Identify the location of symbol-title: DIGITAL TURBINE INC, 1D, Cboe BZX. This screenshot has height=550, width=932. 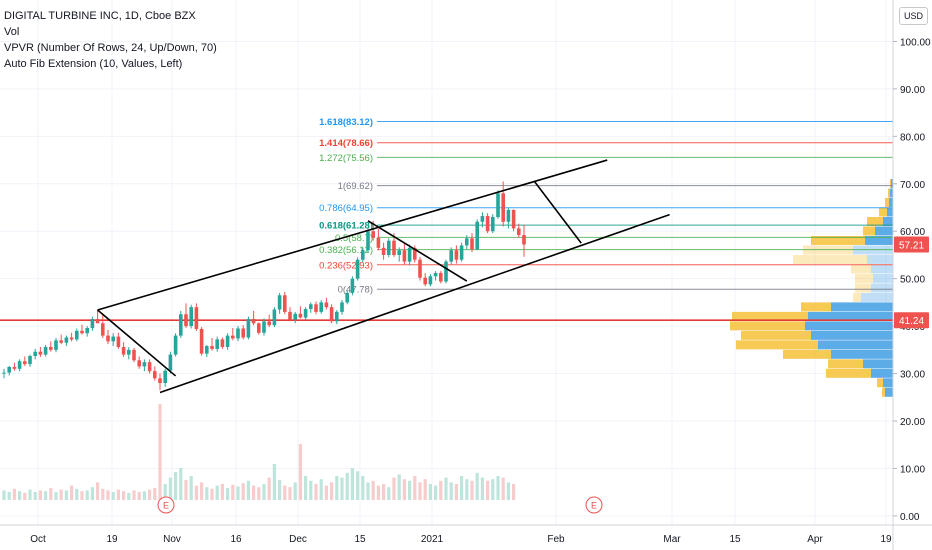
(100, 16).